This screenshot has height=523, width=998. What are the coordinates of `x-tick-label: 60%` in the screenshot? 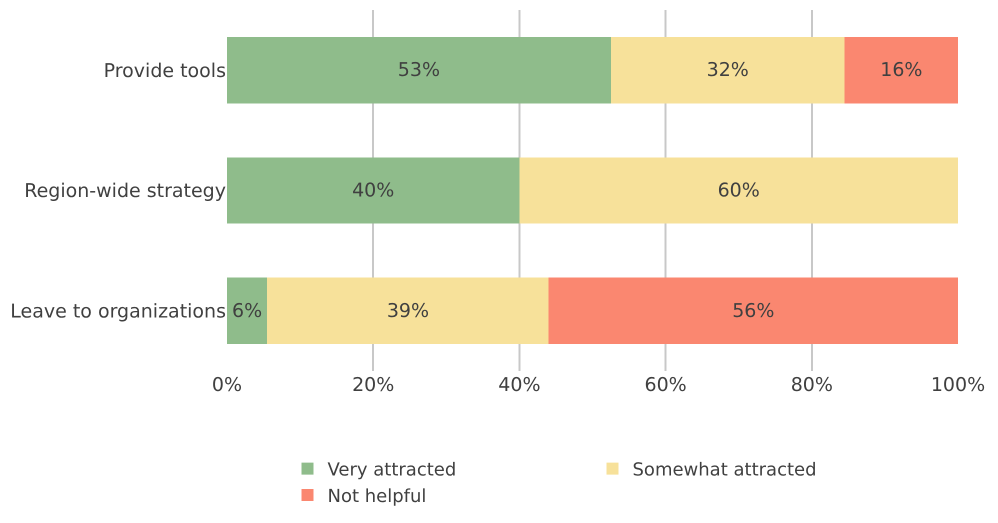 It's located at (665, 385).